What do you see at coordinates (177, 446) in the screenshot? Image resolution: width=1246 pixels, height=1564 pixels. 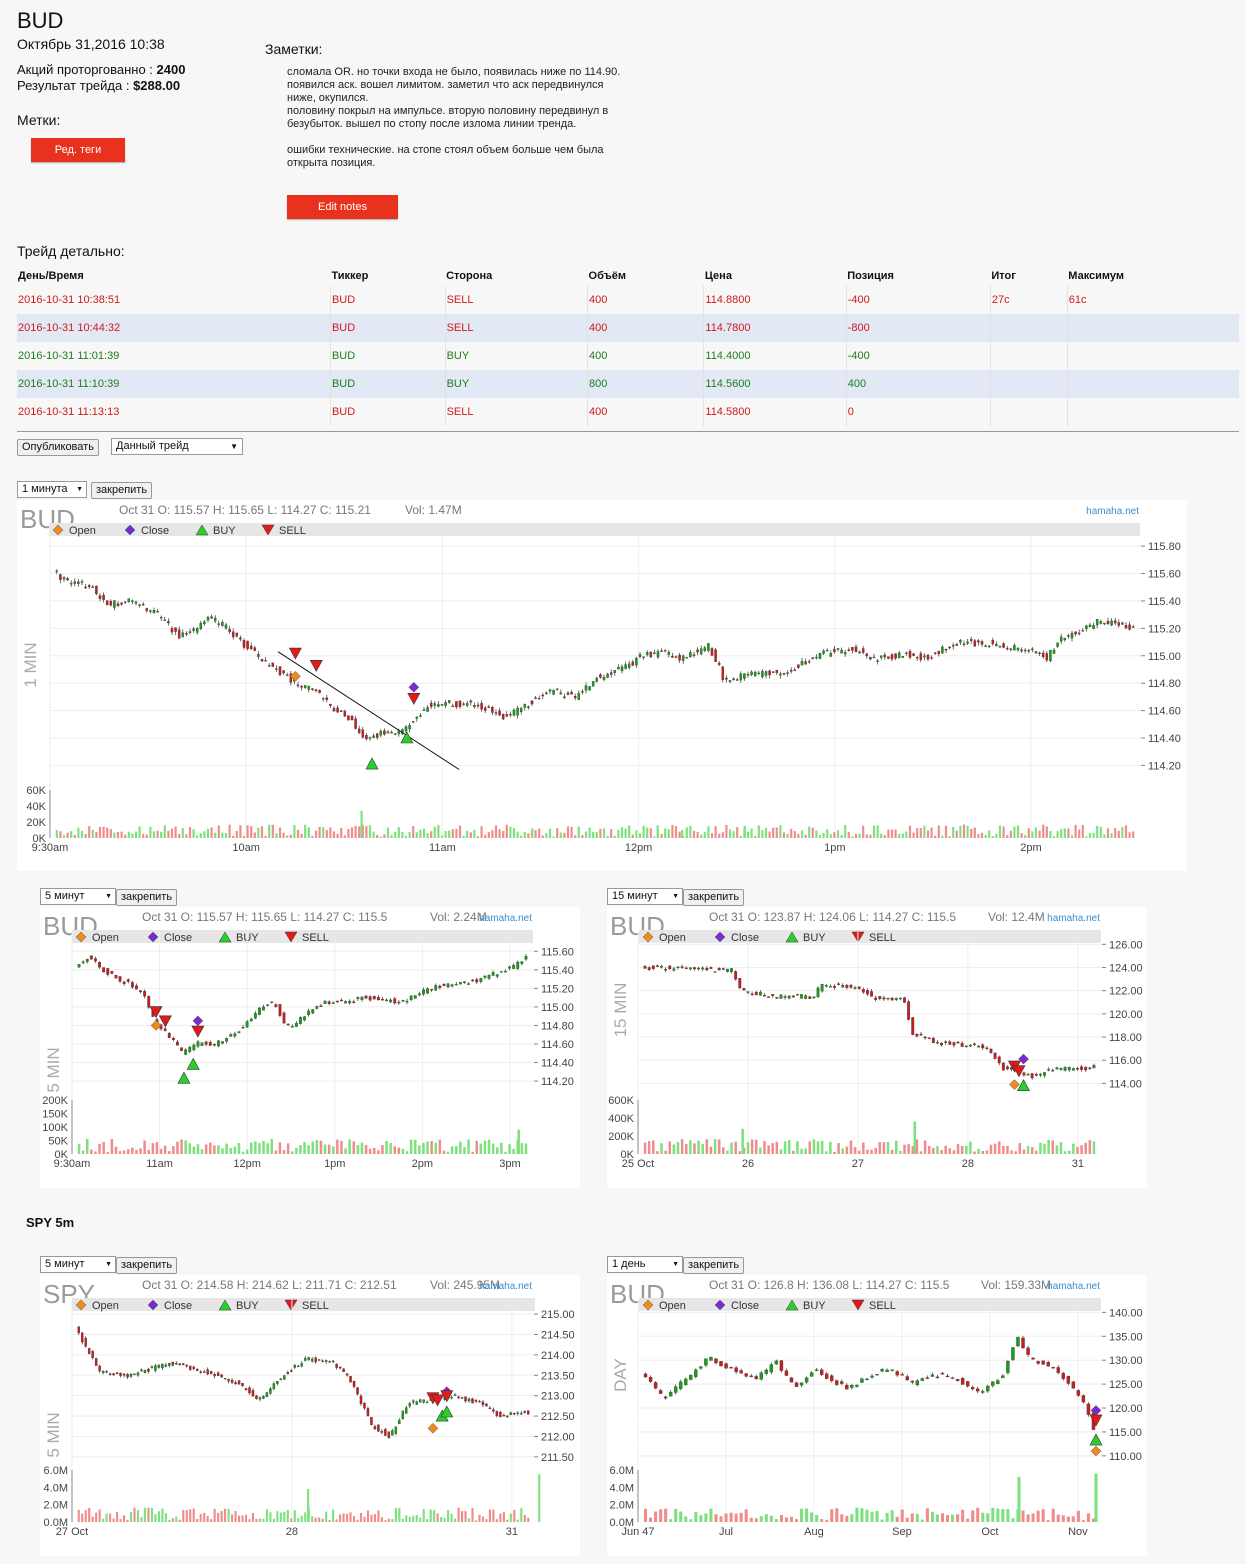 I see `trade-scope-select: Данный трейд ▼` at bounding box center [177, 446].